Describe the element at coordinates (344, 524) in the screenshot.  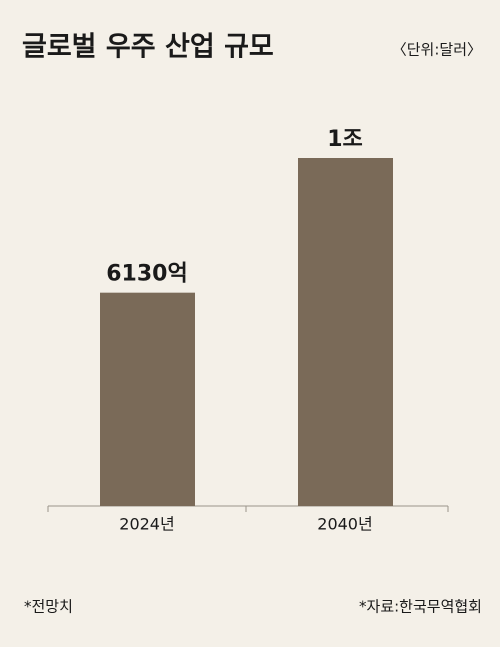
I see `x-tick-label: 2040년` at that location.